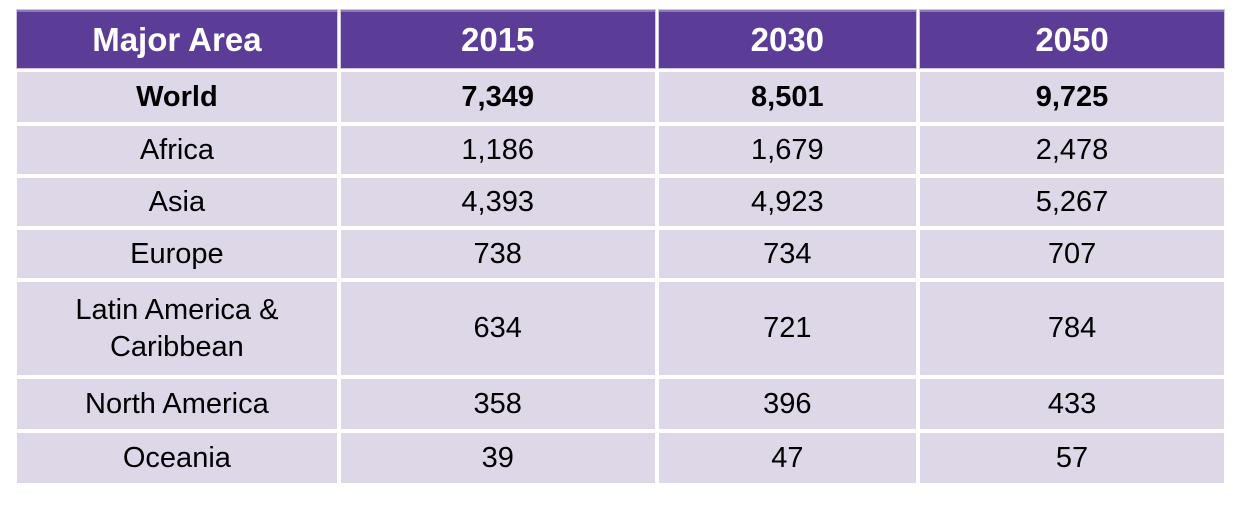 The height and width of the screenshot is (511, 1259). Describe the element at coordinates (497, 39) in the screenshot. I see `column-header-2015: 2015` at that location.